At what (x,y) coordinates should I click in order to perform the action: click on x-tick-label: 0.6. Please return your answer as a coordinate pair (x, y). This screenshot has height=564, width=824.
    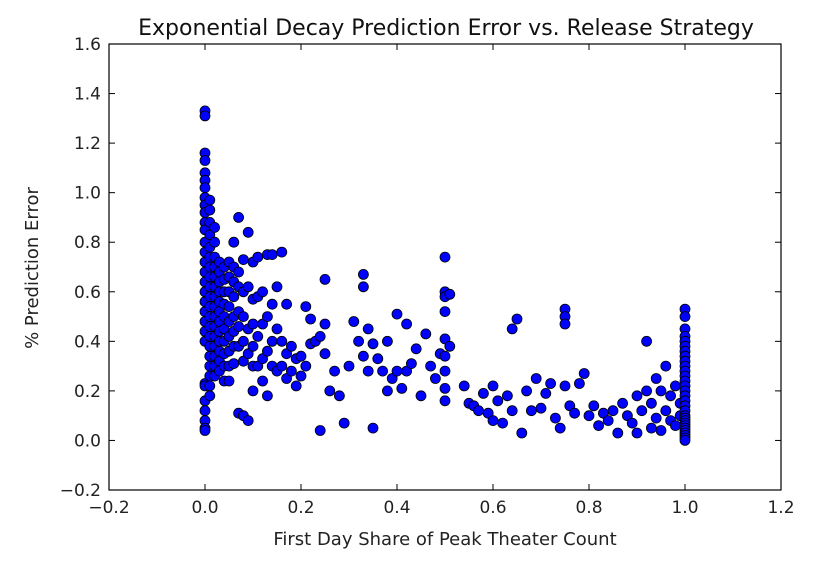
    Looking at the image, I should click on (492, 508).